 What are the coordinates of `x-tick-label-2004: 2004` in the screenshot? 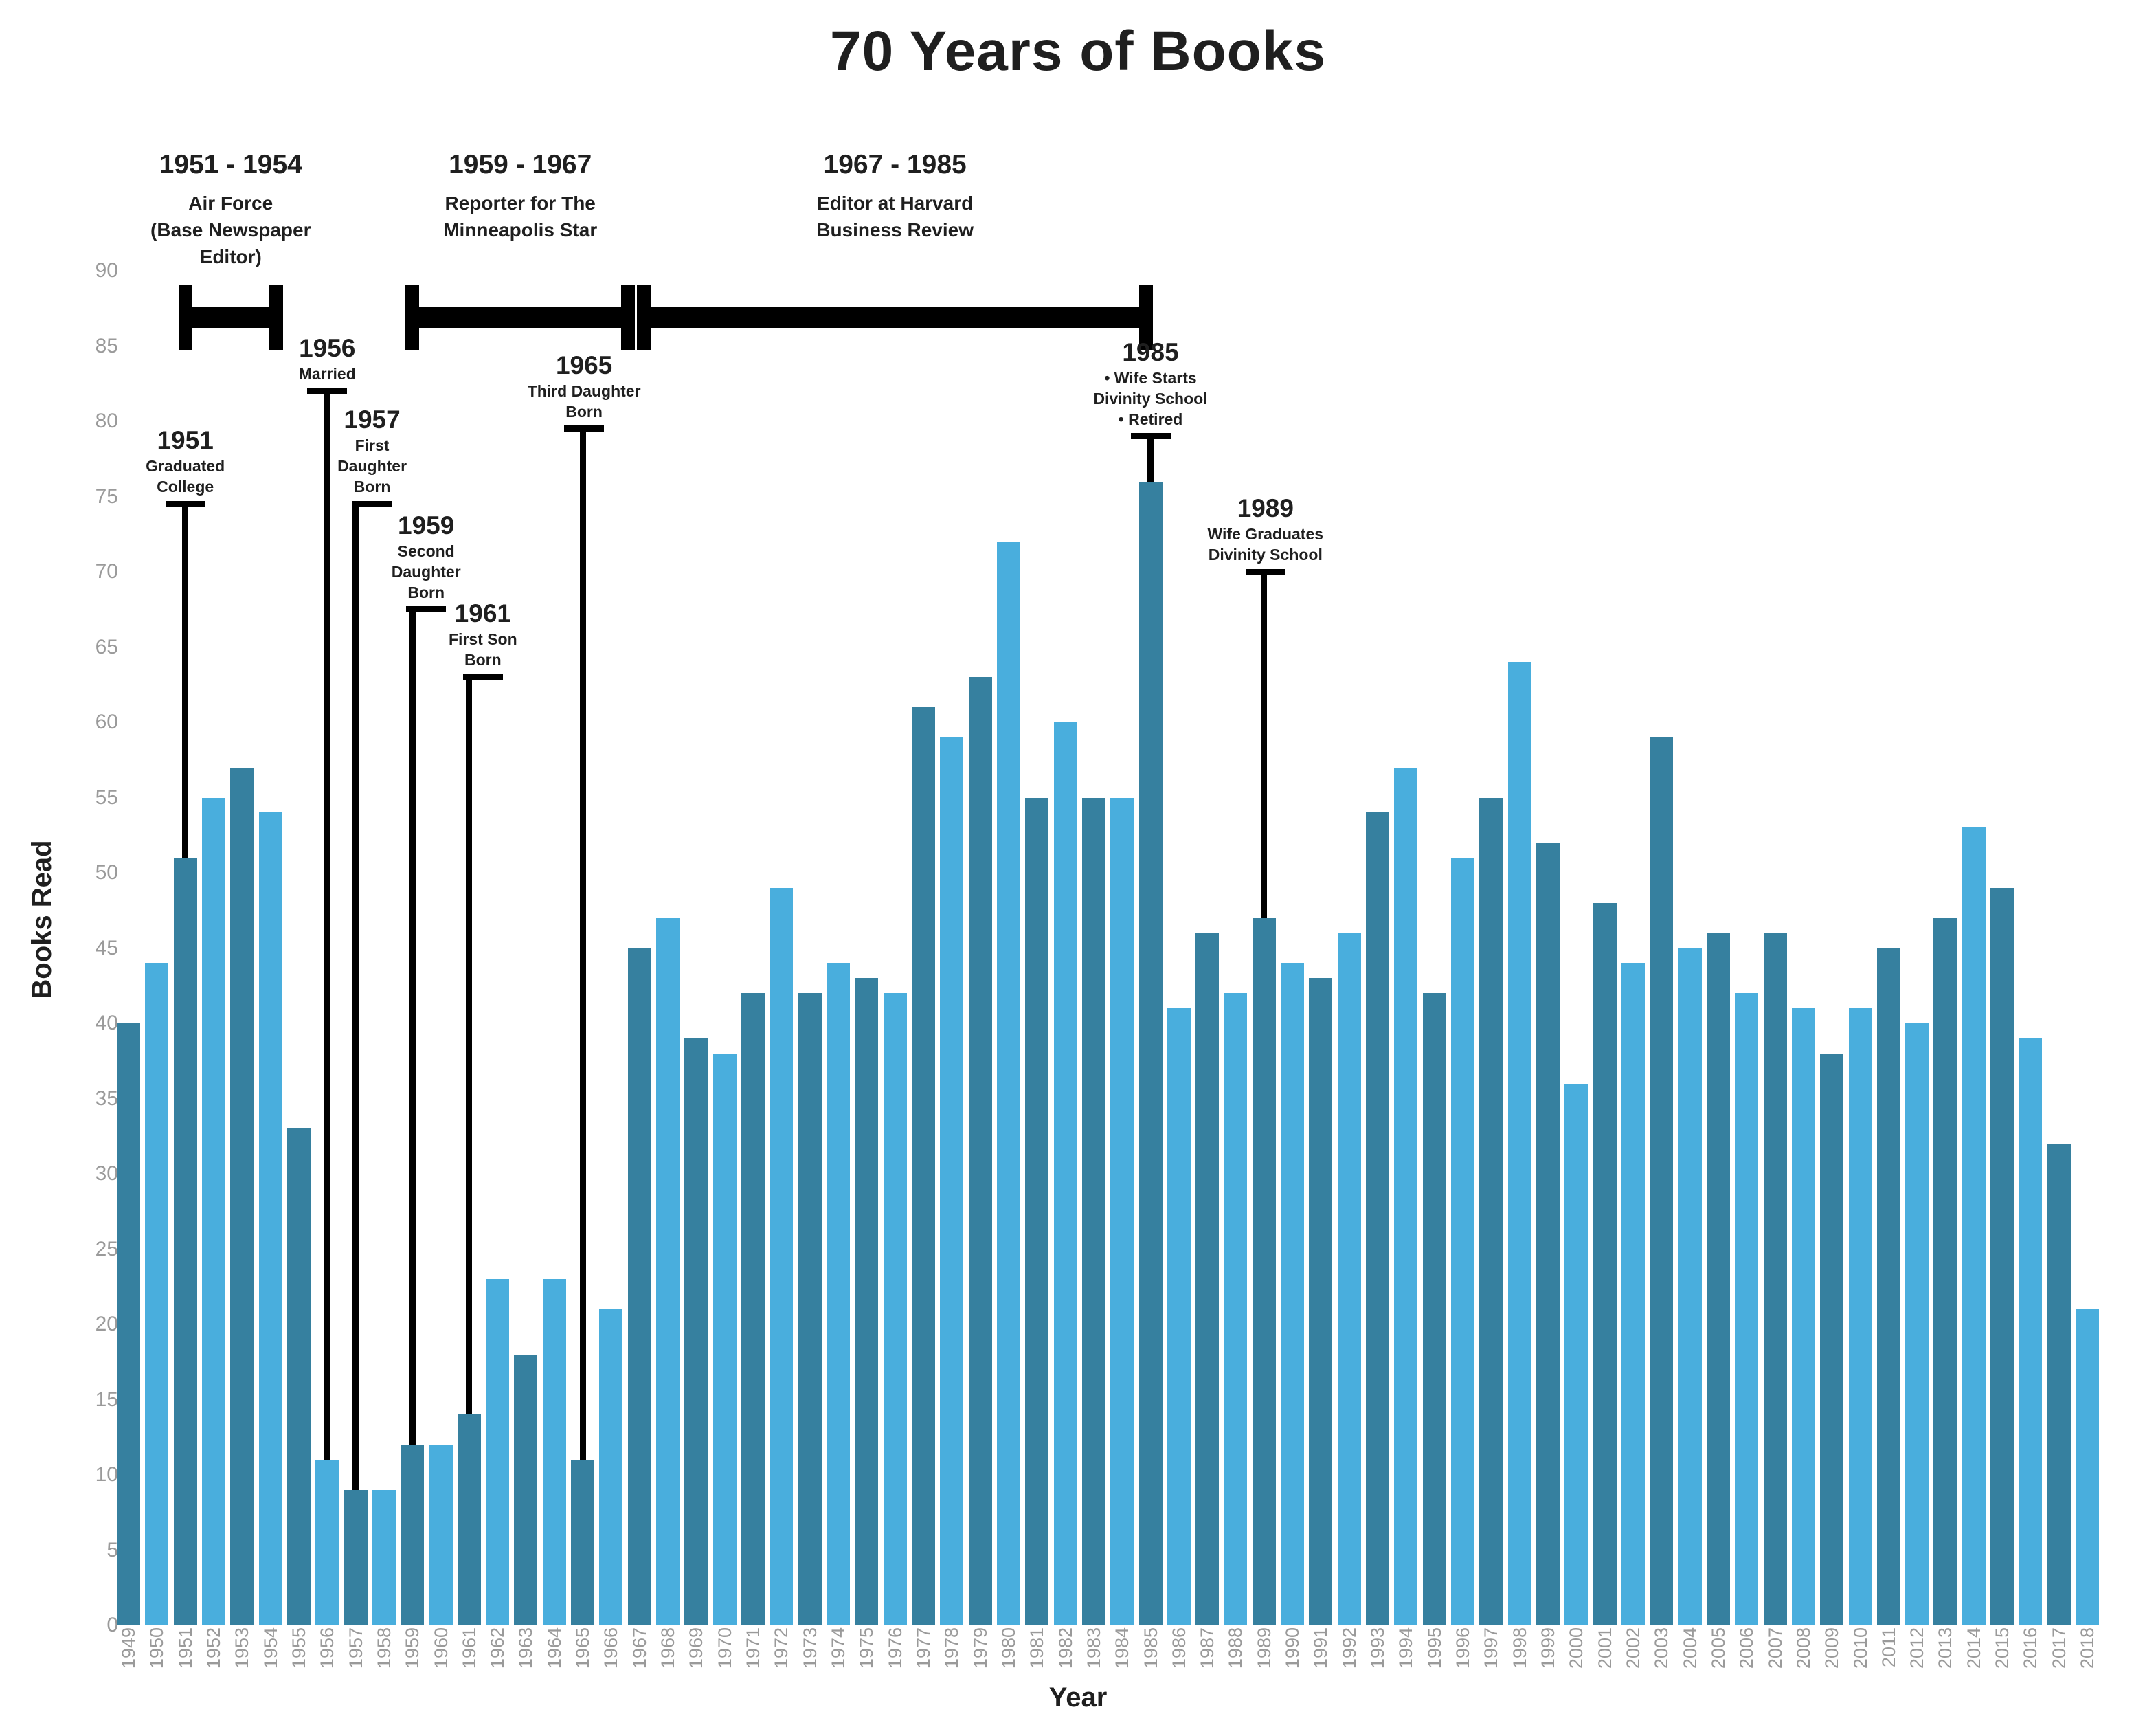 It's located at (1689, 1648).